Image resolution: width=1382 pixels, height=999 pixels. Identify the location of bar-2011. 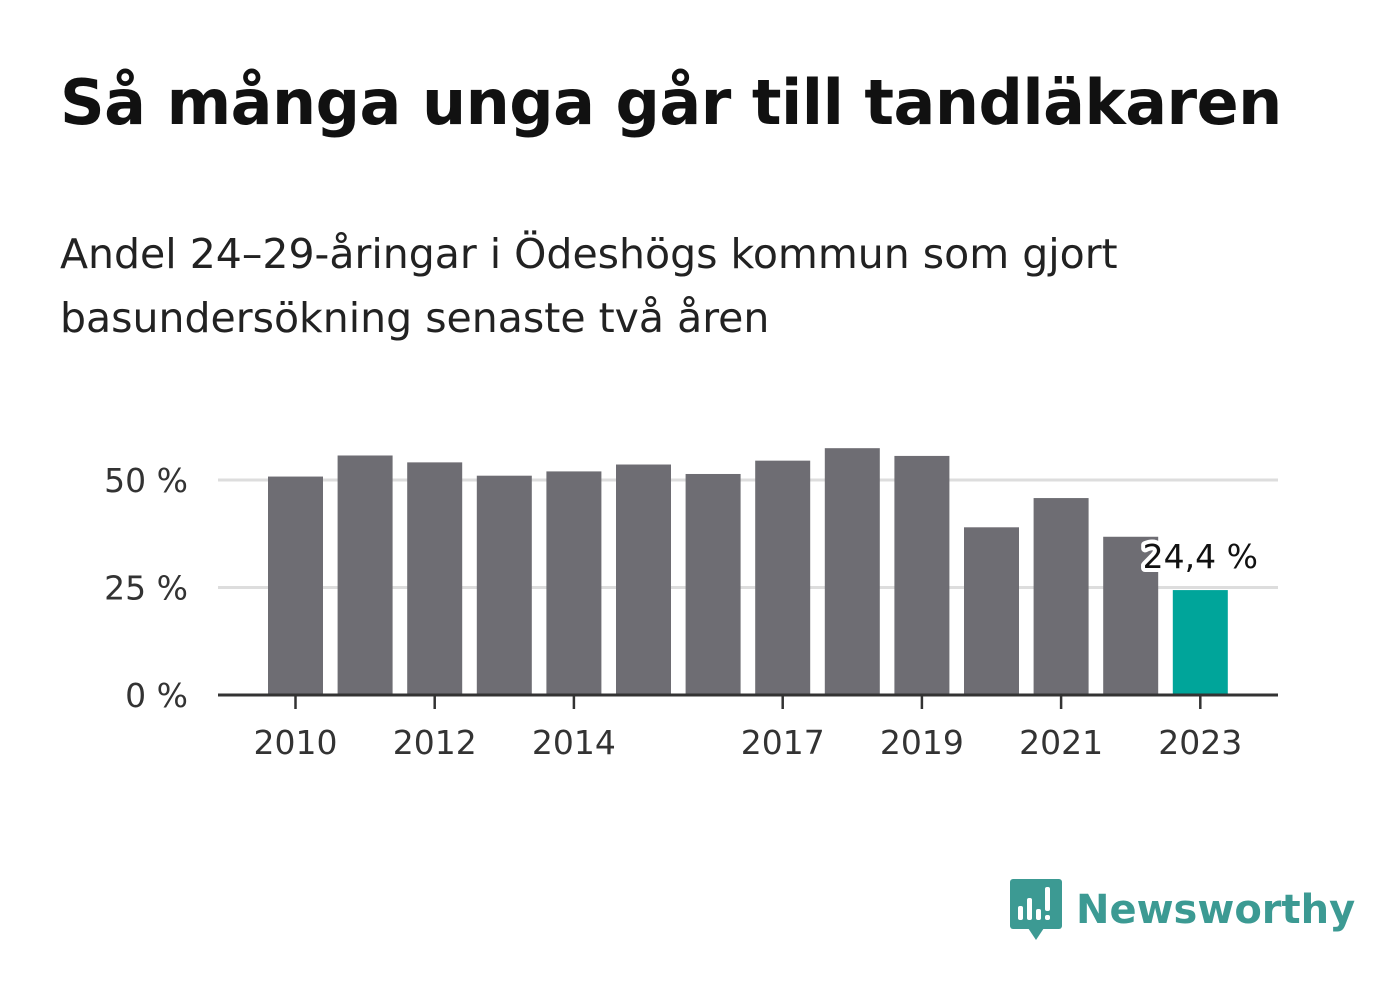
(365, 575).